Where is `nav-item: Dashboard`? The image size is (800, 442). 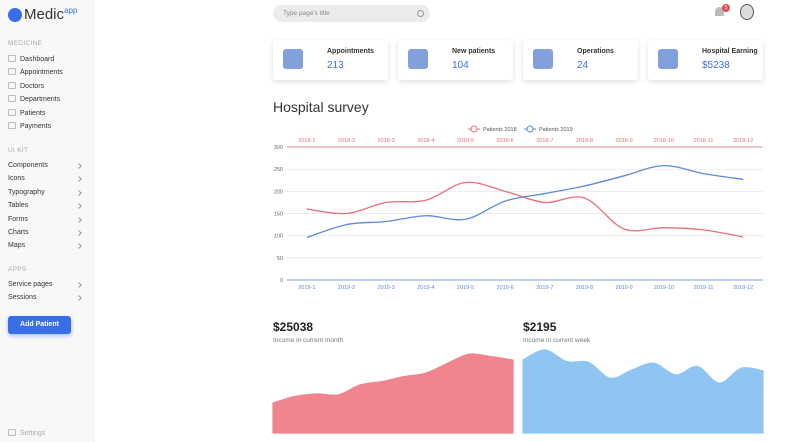
nav-item: Dashboard is located at coordinates (45, 59).